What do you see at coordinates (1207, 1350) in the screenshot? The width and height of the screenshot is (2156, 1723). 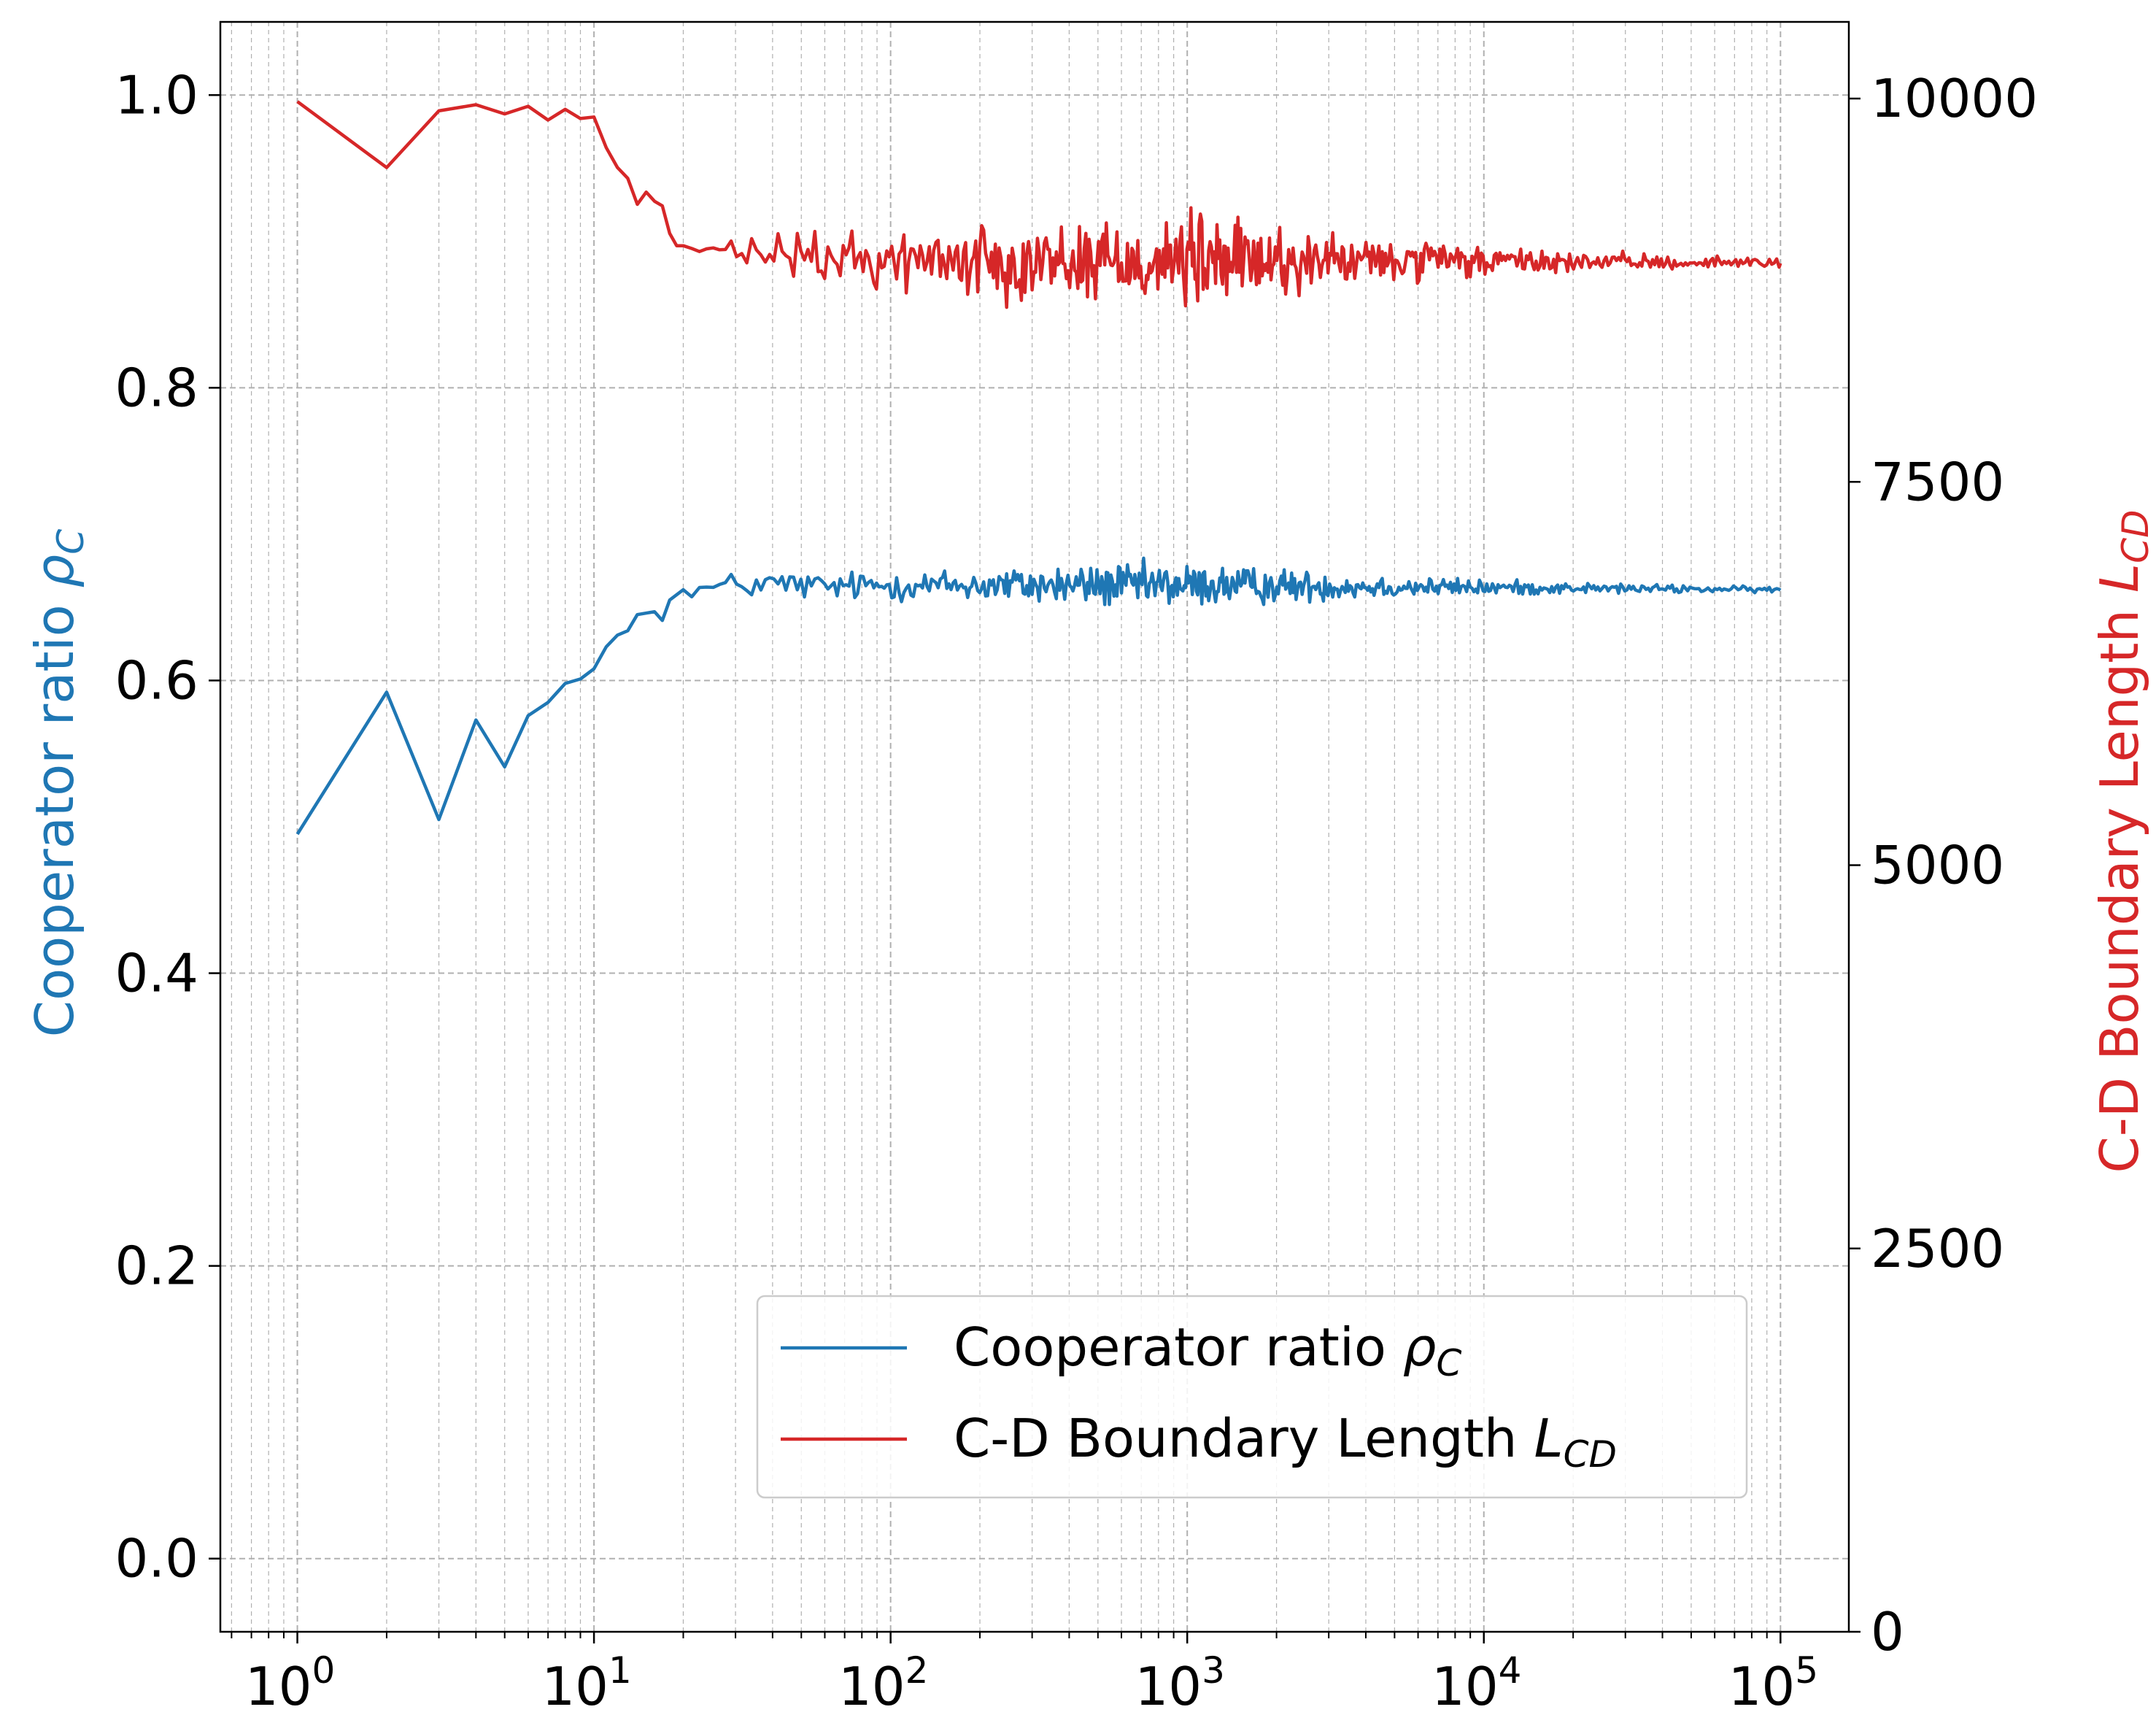 I see `legend-label-cooperator-ratio: Cooperator ratio ρC` at bounding box center [1207, 1350].